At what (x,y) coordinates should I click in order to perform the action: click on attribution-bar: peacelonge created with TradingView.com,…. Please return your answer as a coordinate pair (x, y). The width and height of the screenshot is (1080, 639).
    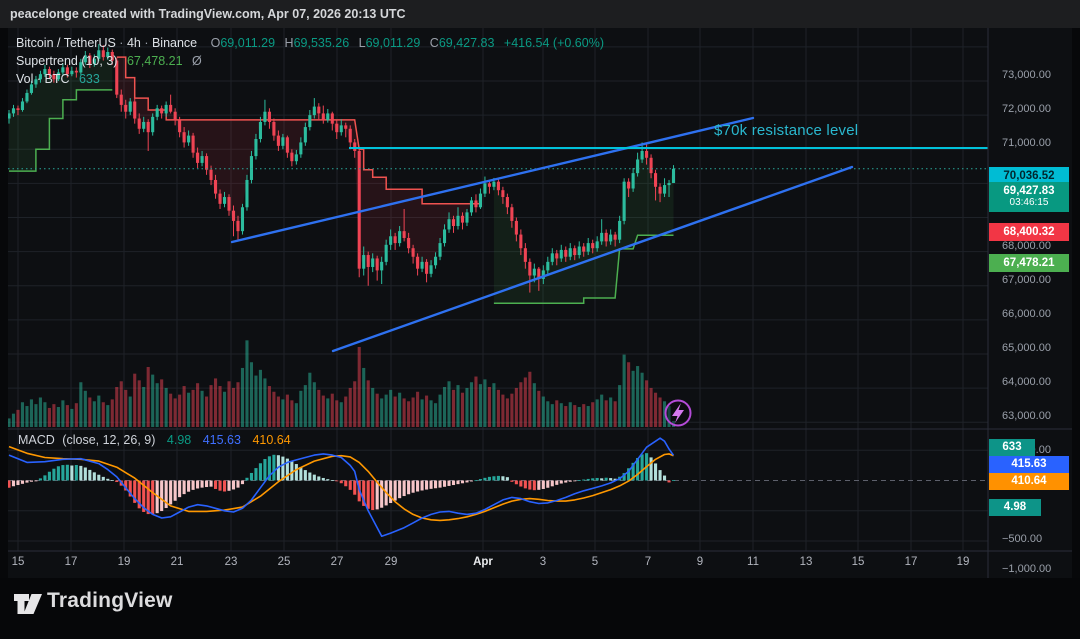
    Looking at the image, I should click on (540, 14).